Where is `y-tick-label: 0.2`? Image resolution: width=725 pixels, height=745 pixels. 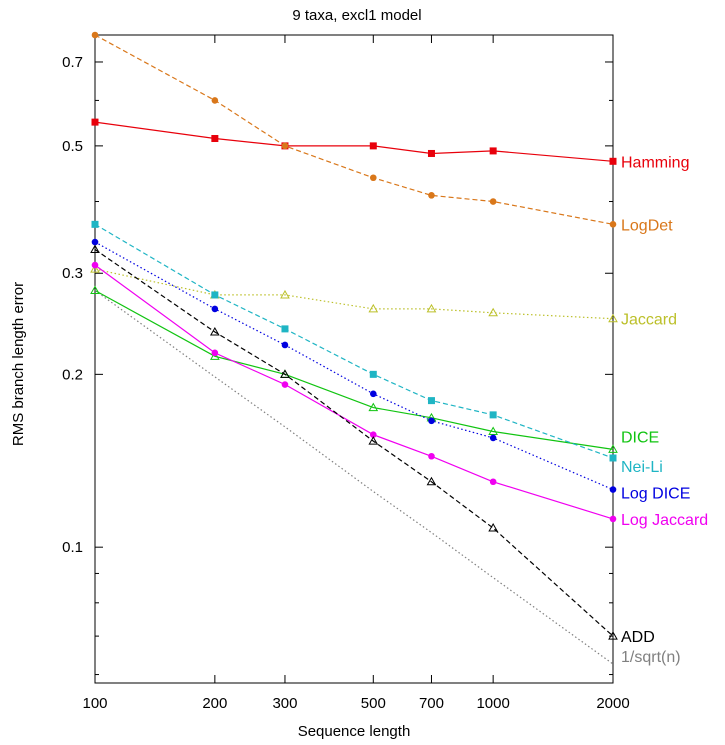
y-tick-label: 0.2 is located at coordinates (72, 374).